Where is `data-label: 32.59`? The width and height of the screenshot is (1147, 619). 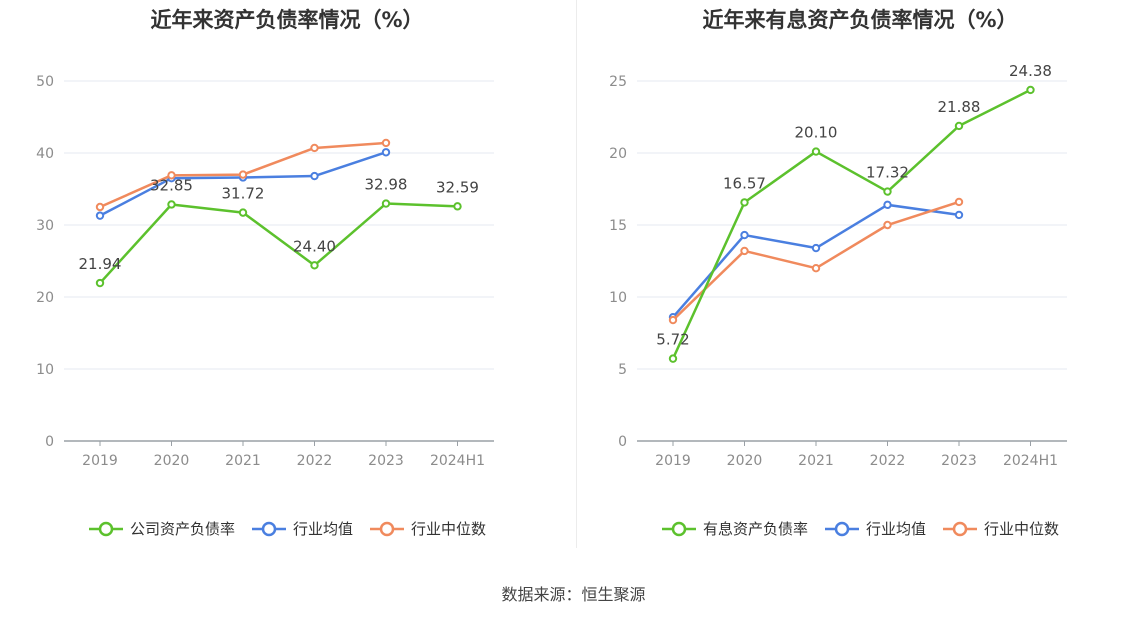
data-label: 32.59 is located at coordinates (457, 187).